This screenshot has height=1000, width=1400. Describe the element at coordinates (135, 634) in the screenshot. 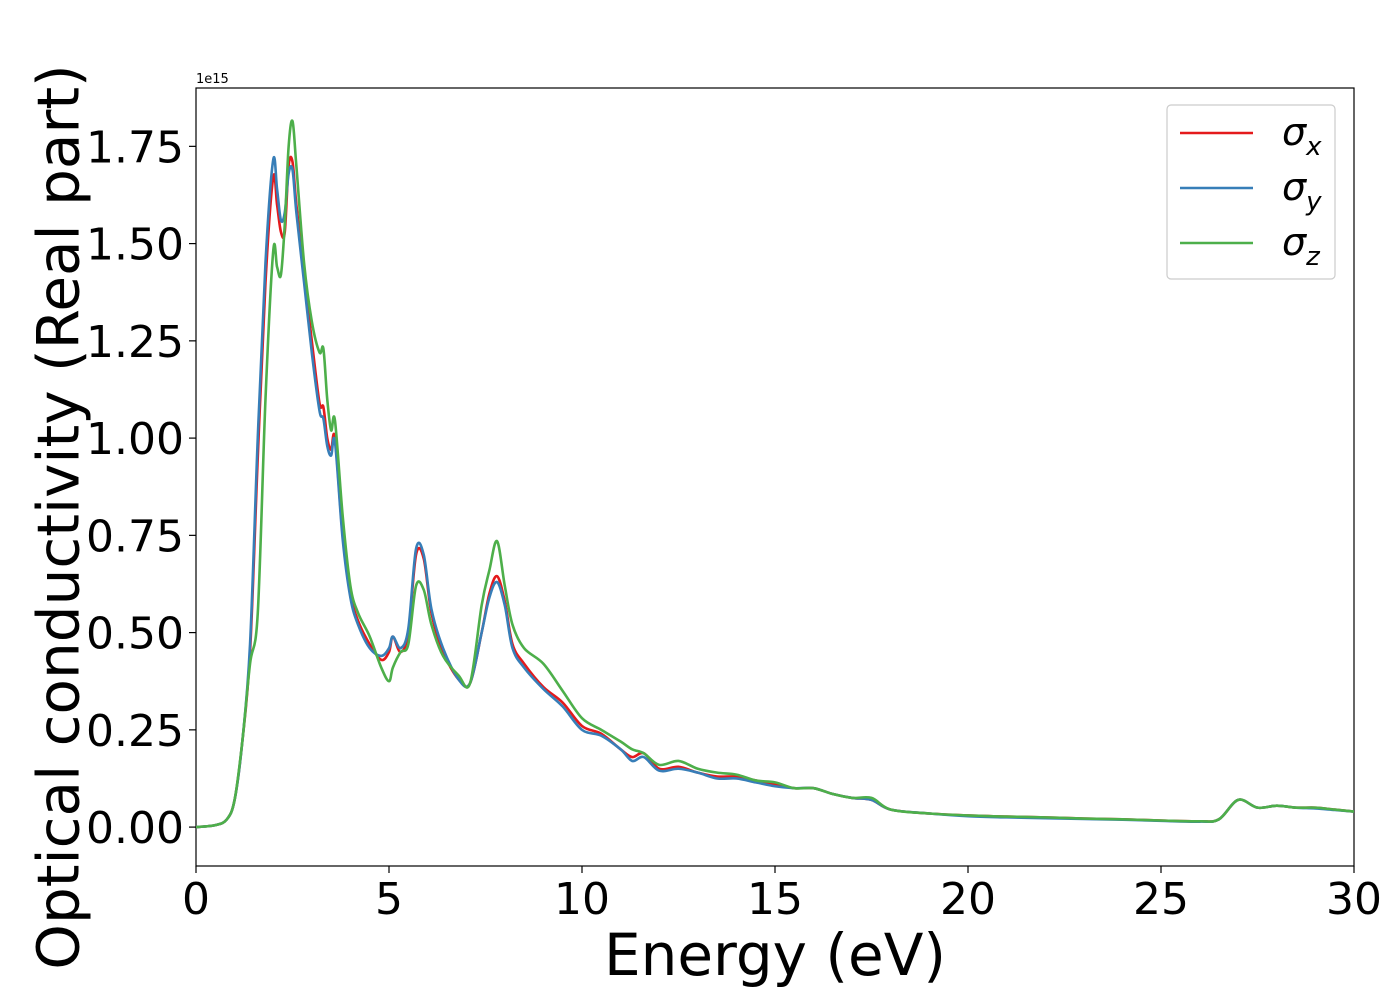

I see `y-tick-label: 0.50` at that location.